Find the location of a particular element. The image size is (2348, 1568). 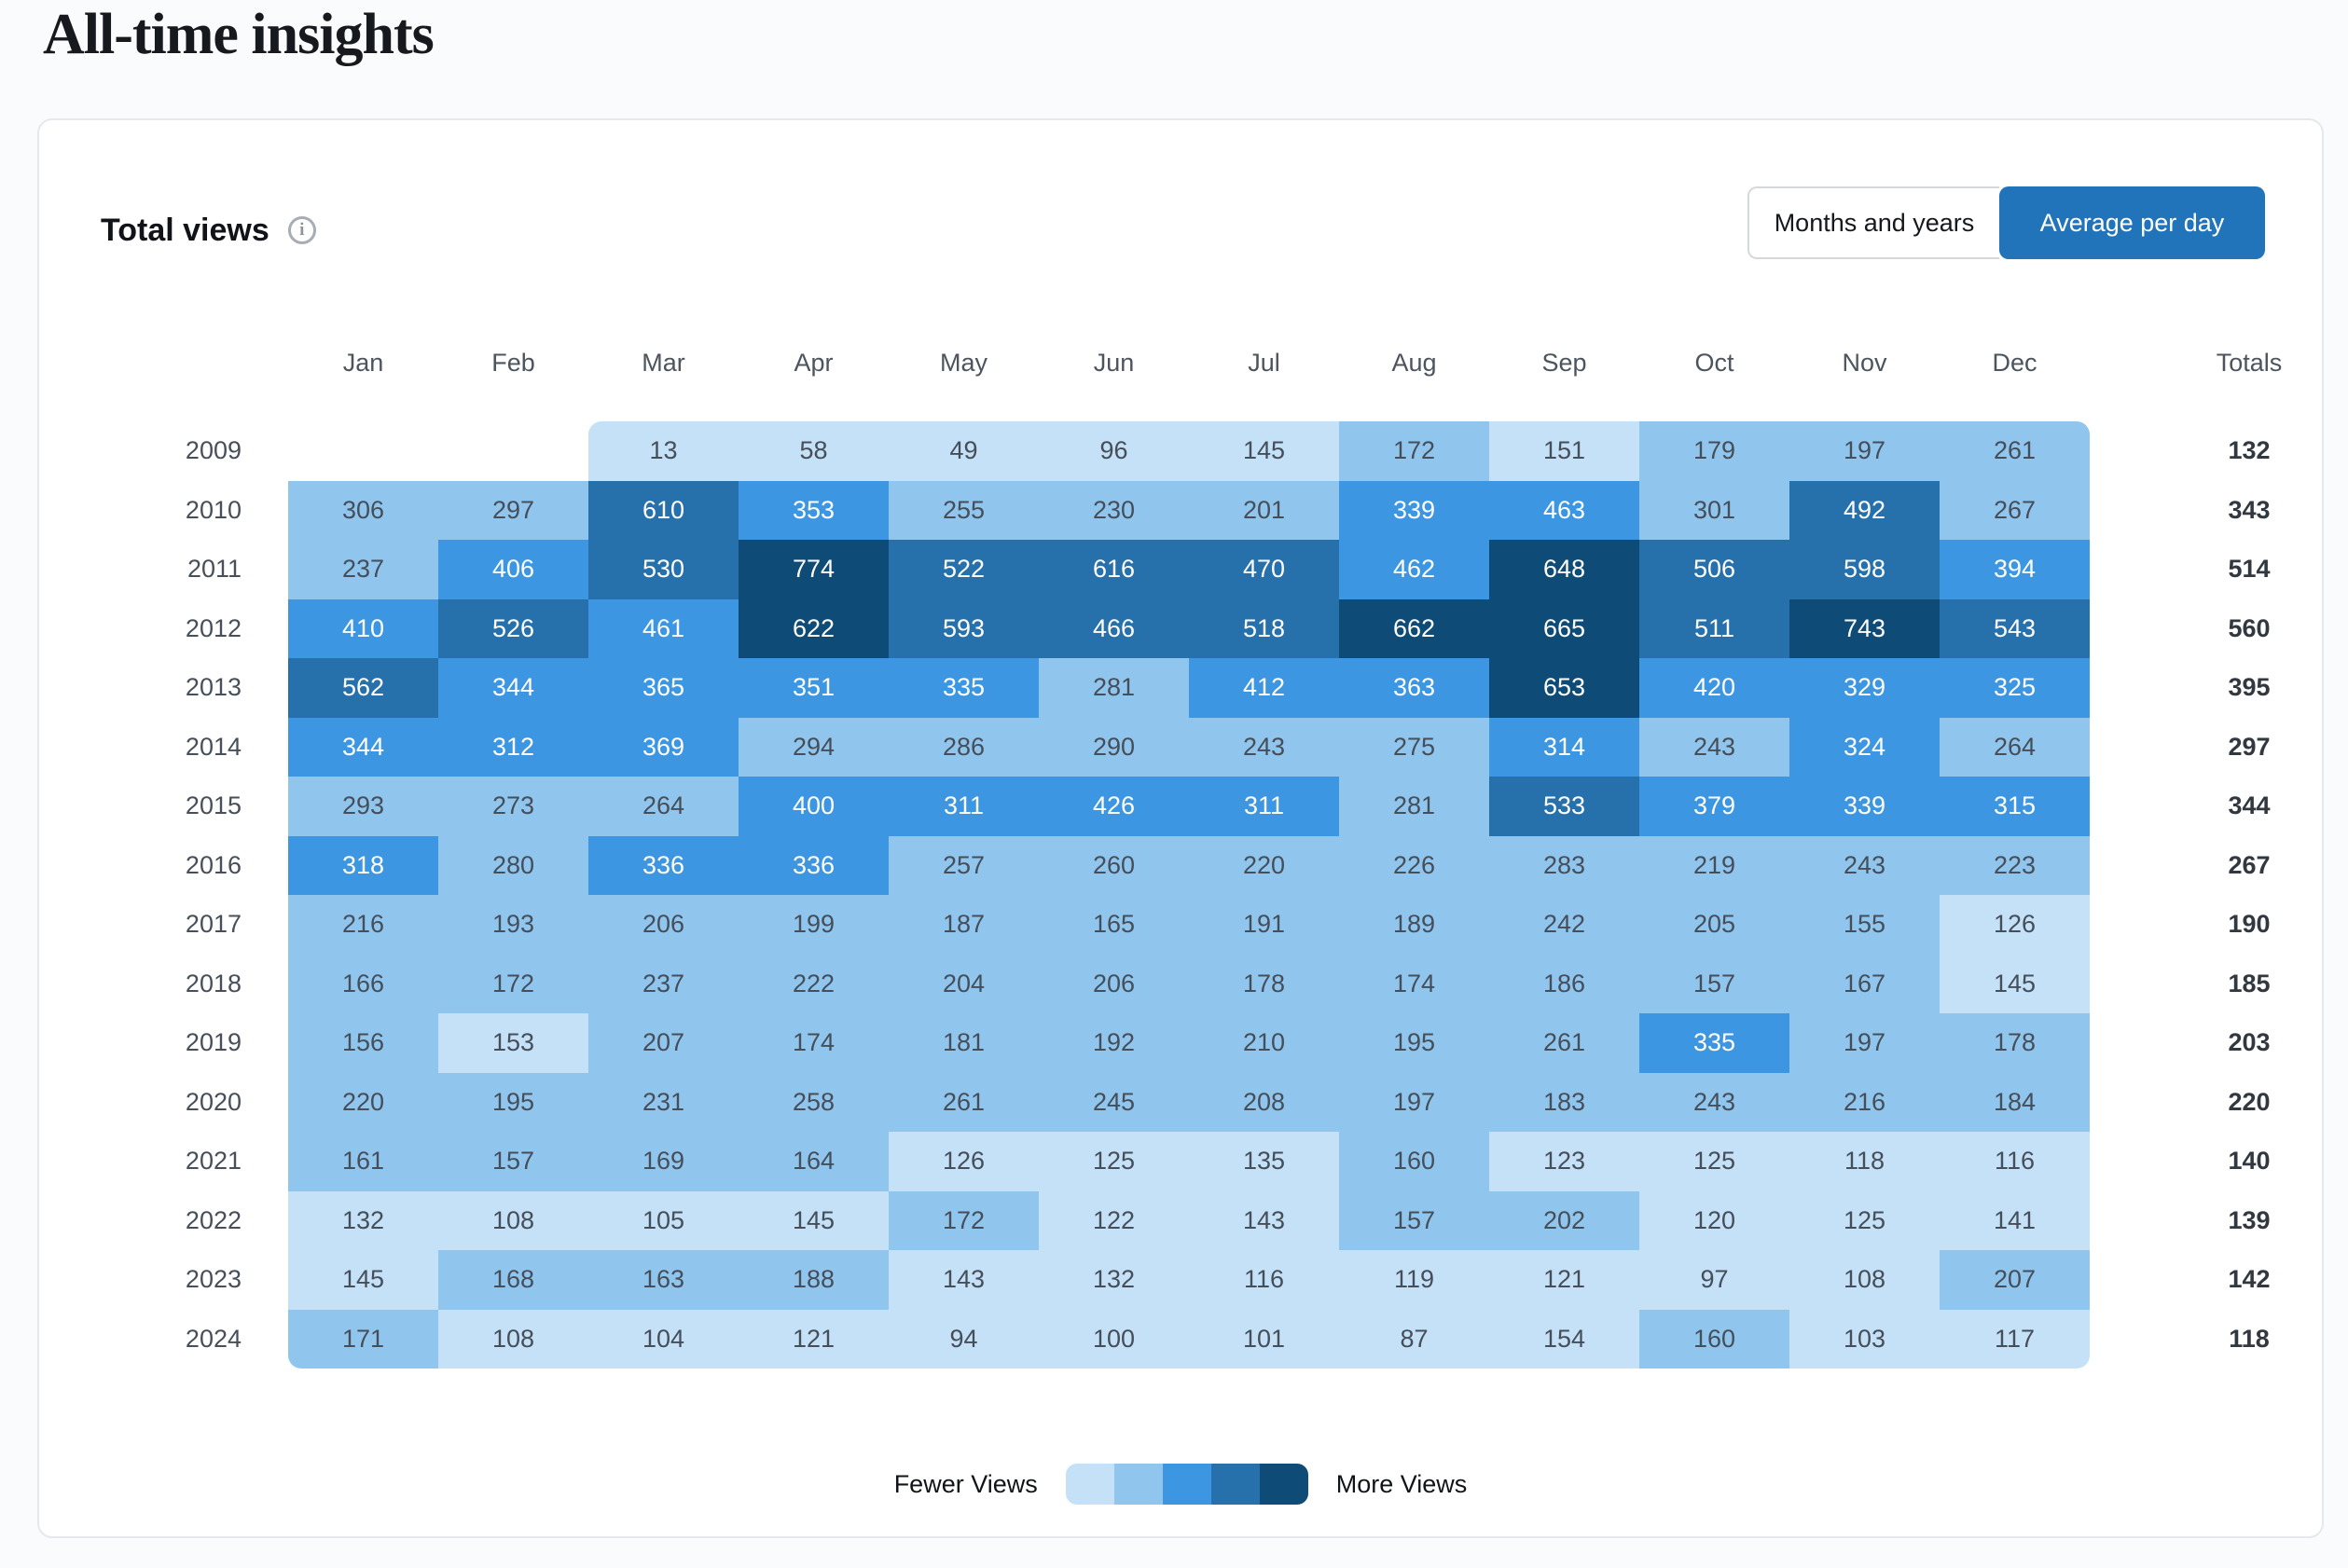

heatmap-cell-2014-oct: 243 is located at coordinates (1714, 747).